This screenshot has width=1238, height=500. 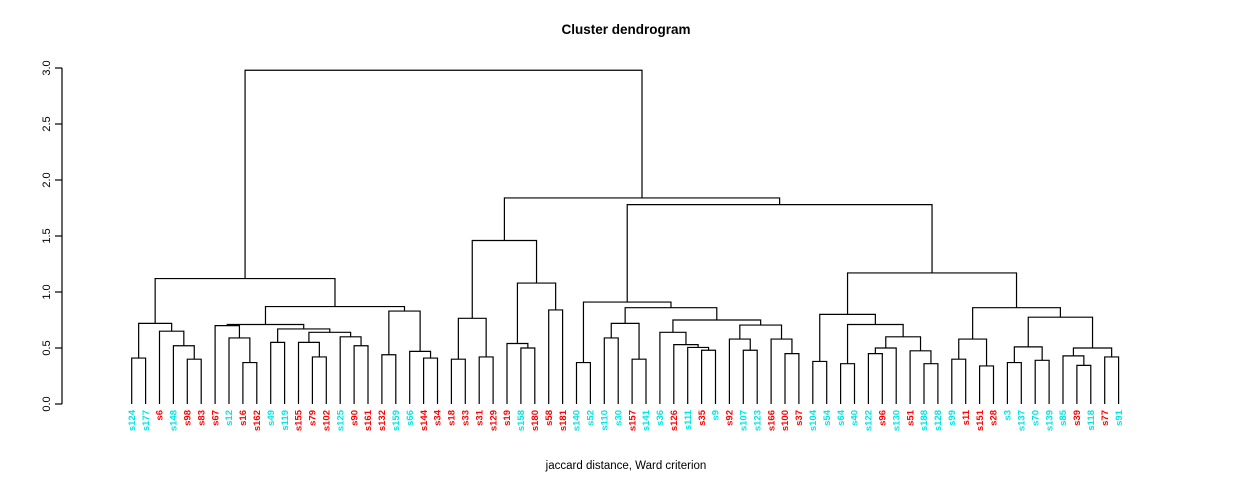 What do you see at coordinates (507, 418) in the screenshot?
I see `leaf-label: s19` at bounding box center [507, 418].